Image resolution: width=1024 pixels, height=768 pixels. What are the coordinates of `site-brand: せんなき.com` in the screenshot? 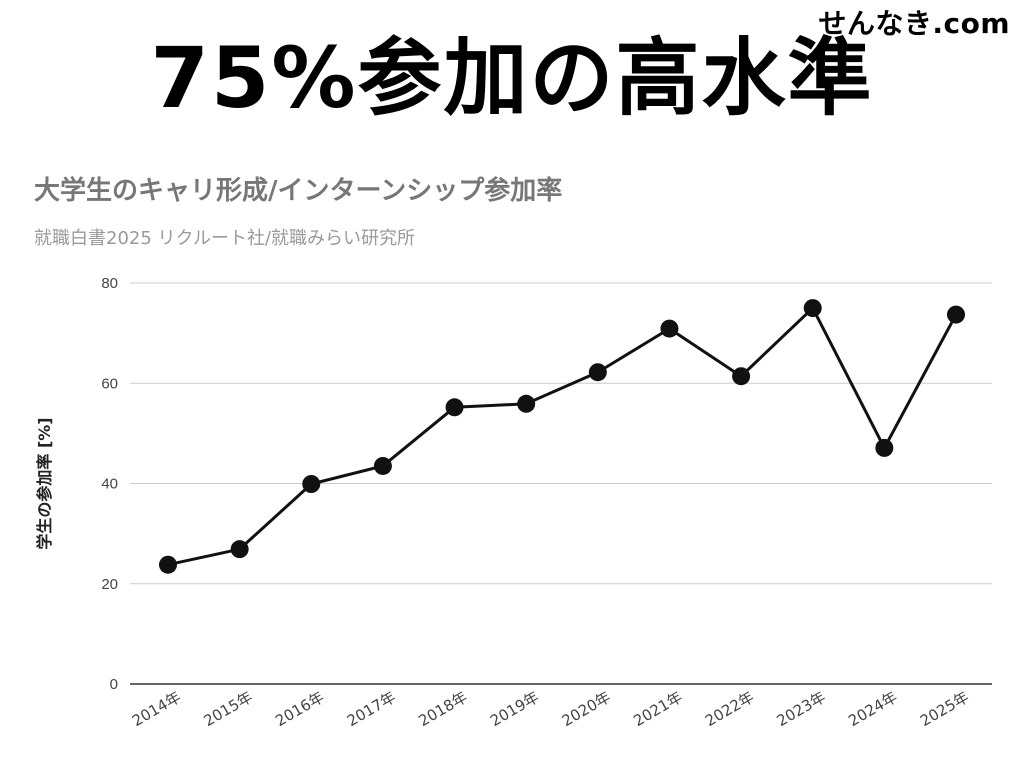 It's located at (914, 23).